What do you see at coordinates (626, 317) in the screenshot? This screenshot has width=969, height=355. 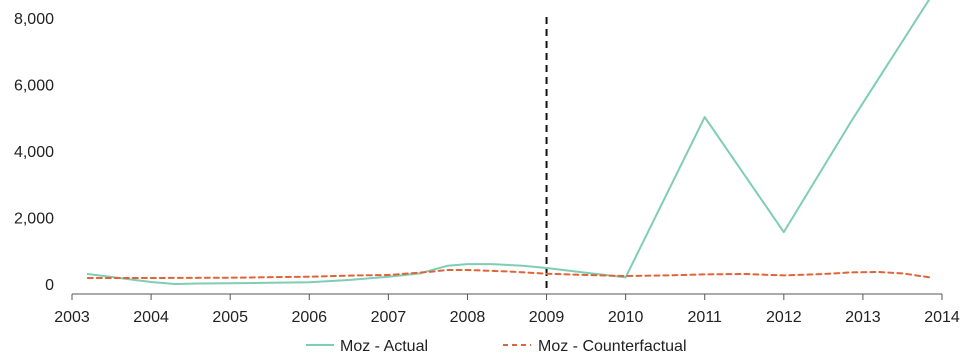 I see `x-tick-label: 2010` at bounding box center [626, 317].